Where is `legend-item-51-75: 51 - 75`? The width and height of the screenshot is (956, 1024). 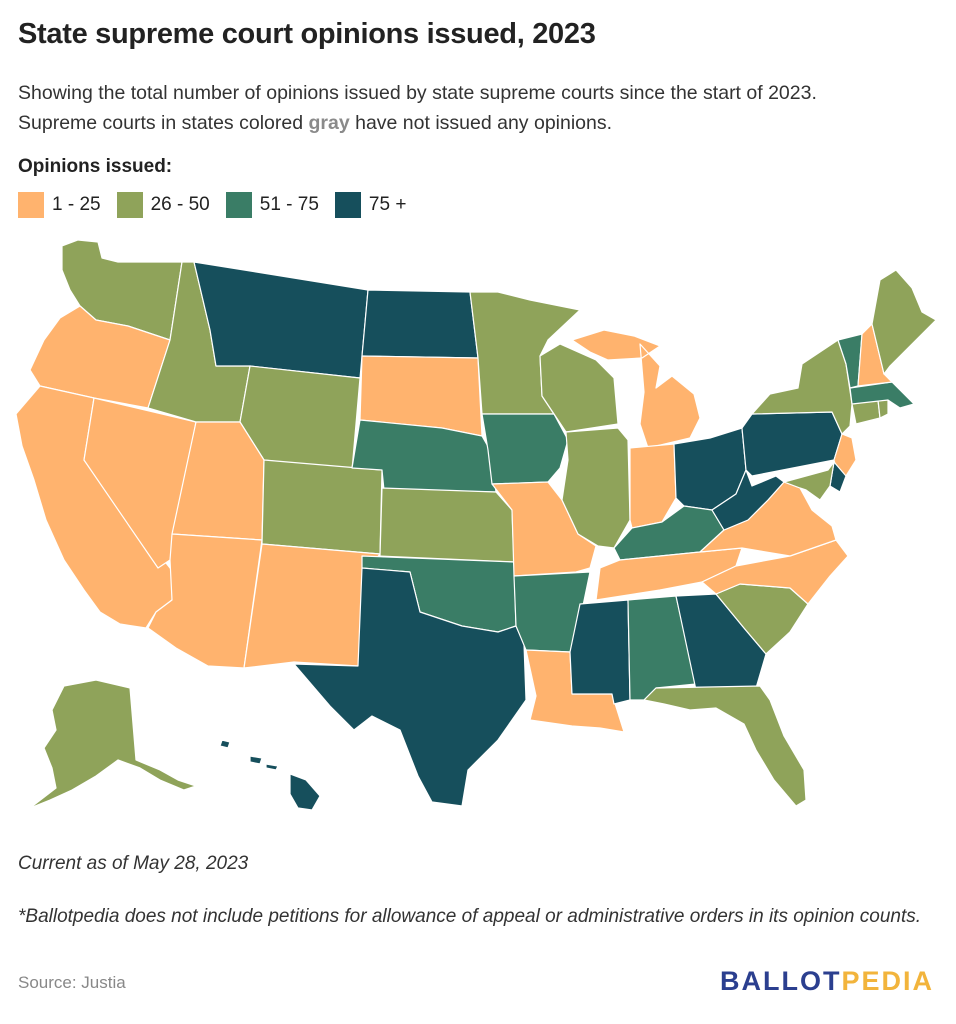
legend-item-51-75: 51 - 75 is located at coordinates (272, 205).